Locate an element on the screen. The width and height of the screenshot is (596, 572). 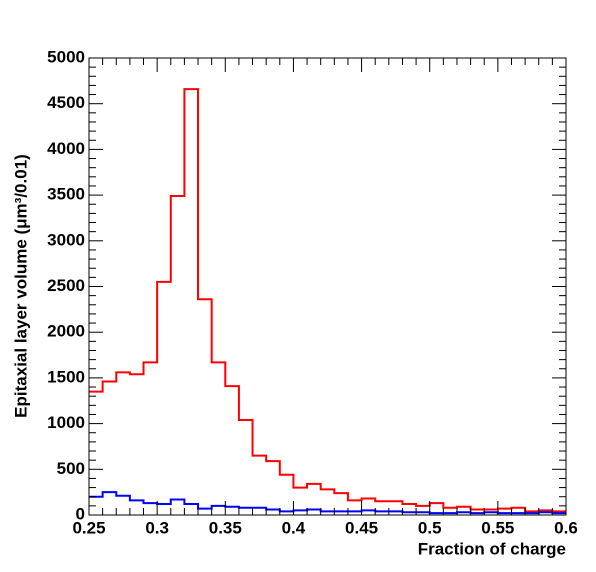
x-tick-label: 0.55 is located at coordinates (497, 527).